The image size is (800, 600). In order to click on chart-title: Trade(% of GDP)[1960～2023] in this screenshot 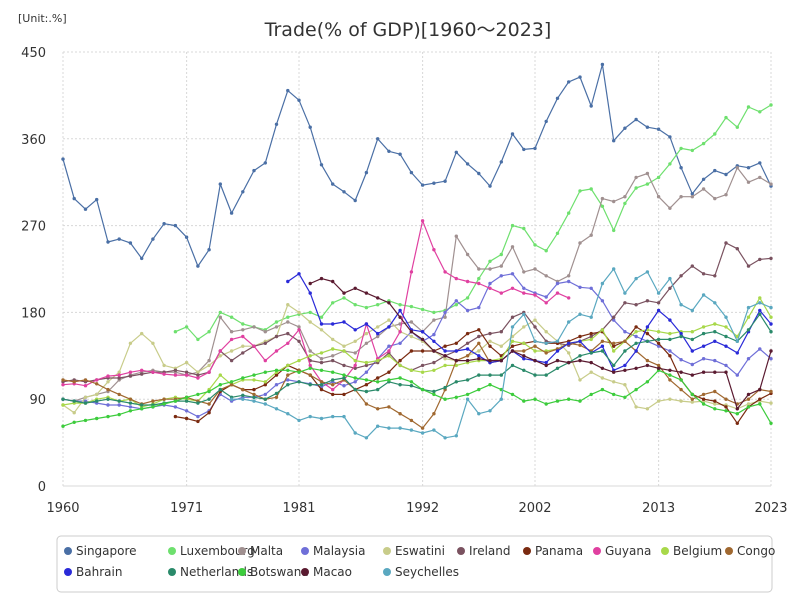, I will do `click(408, 30)`.